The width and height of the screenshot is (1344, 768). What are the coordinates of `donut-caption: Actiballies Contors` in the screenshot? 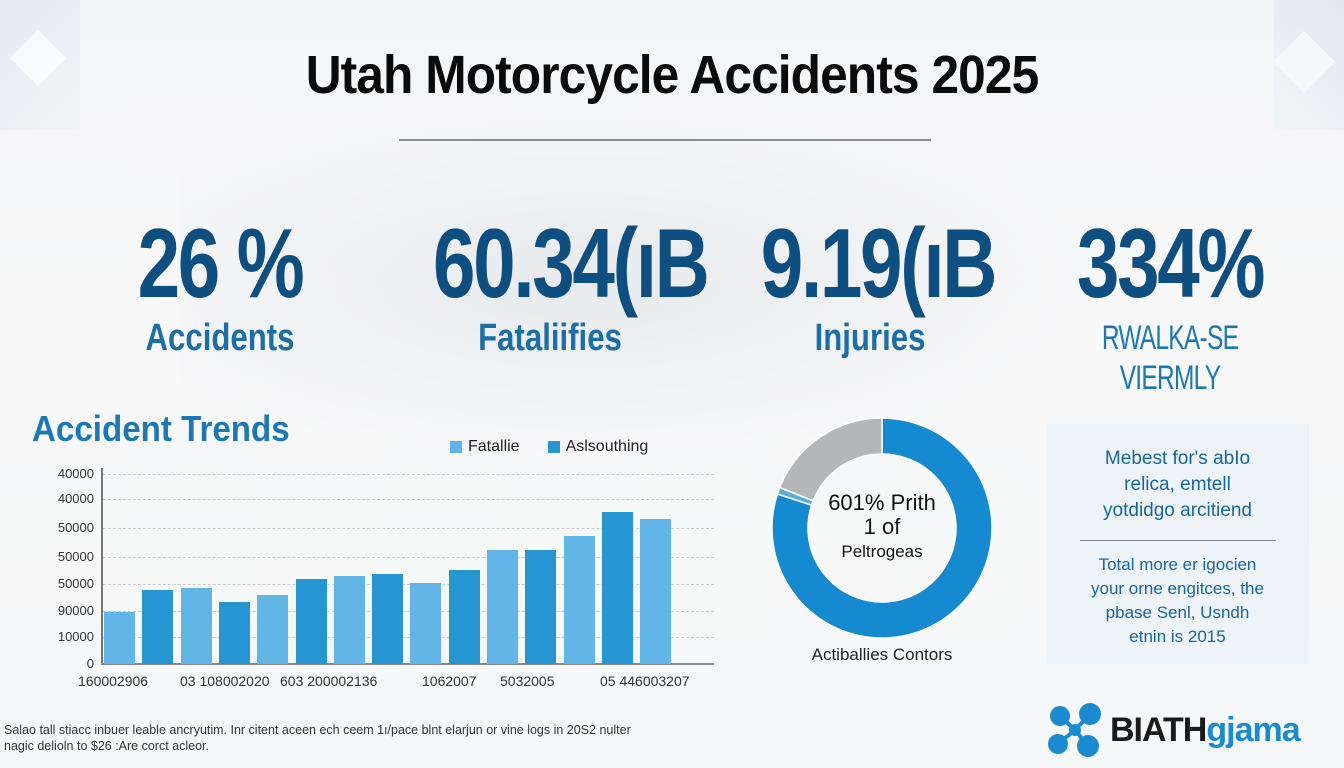 It's located at (882, 654).